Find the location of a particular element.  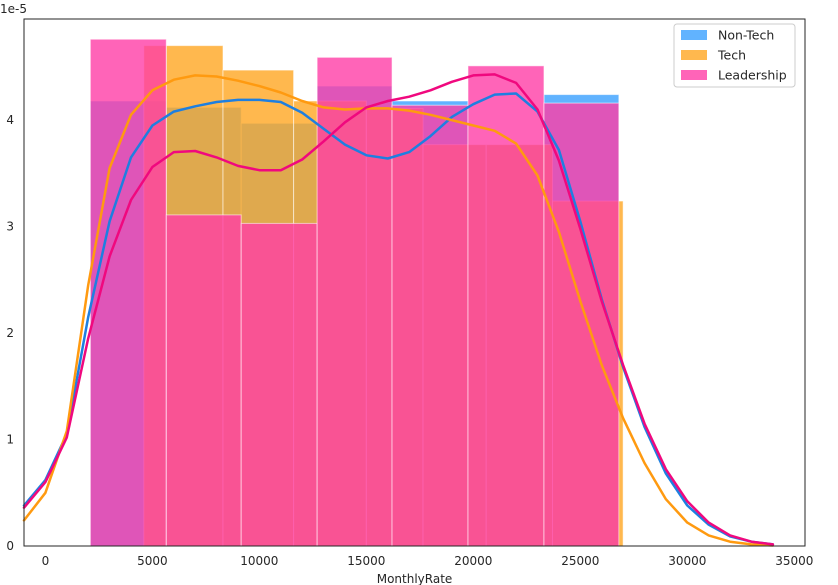

y-axis-ticks: 0 1 2 3 4 is located at coordinates (10, 333).